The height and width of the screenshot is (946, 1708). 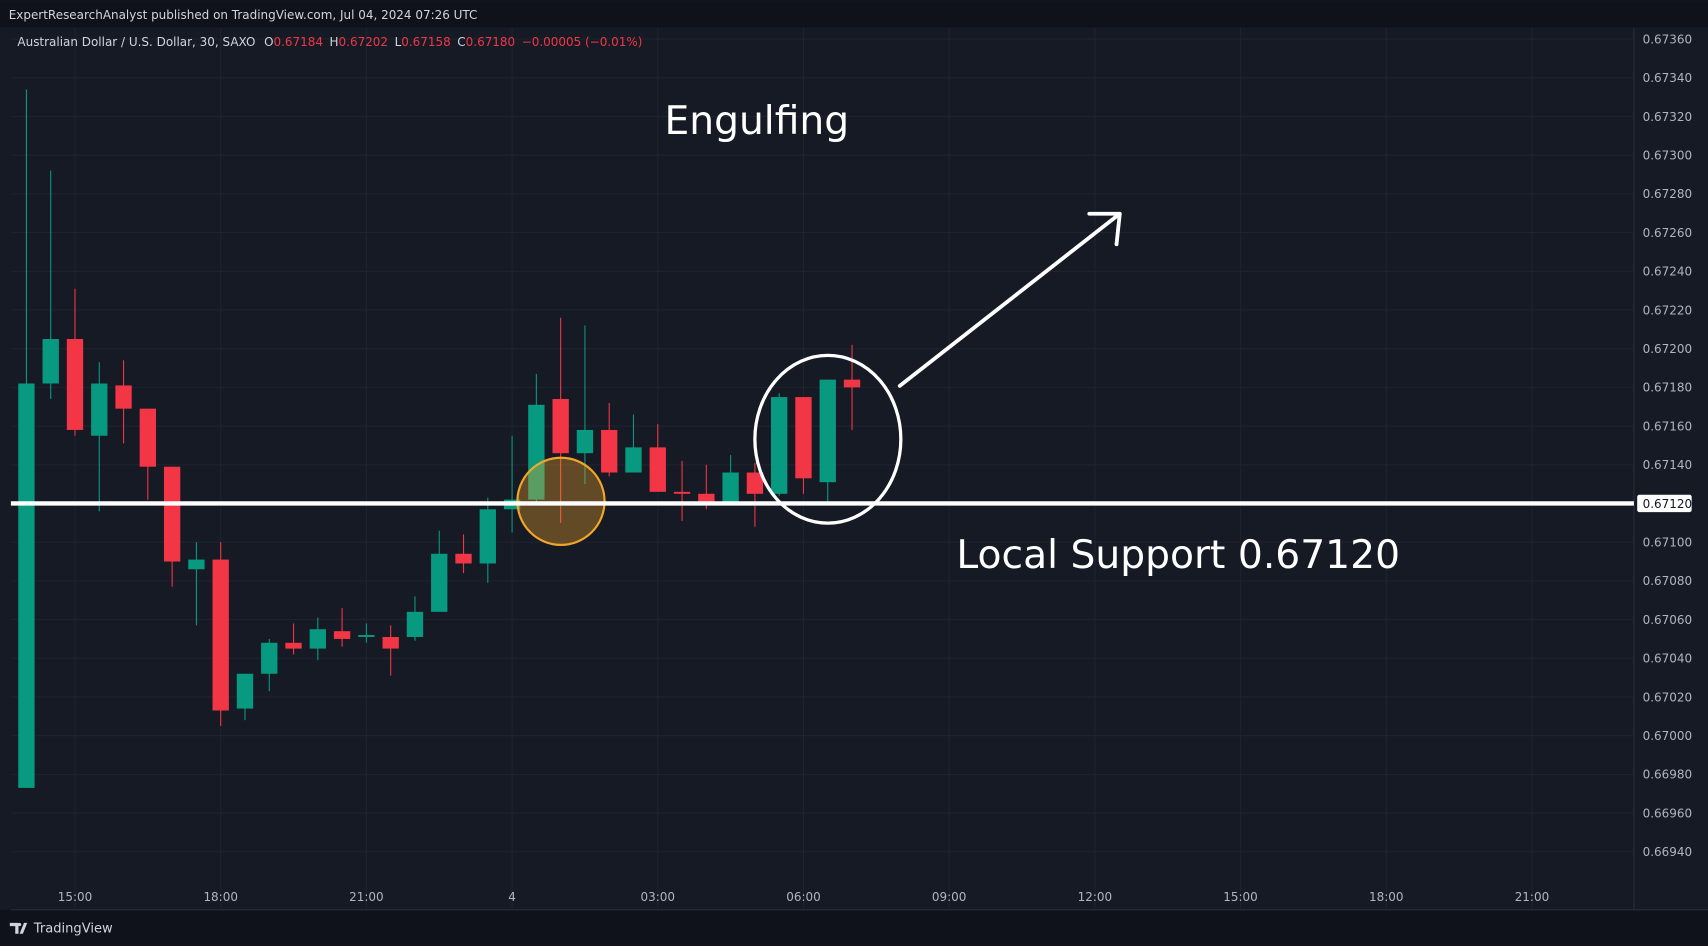 I want to click on y-tick-label: 0.67020, so click(x=1668, y=697).